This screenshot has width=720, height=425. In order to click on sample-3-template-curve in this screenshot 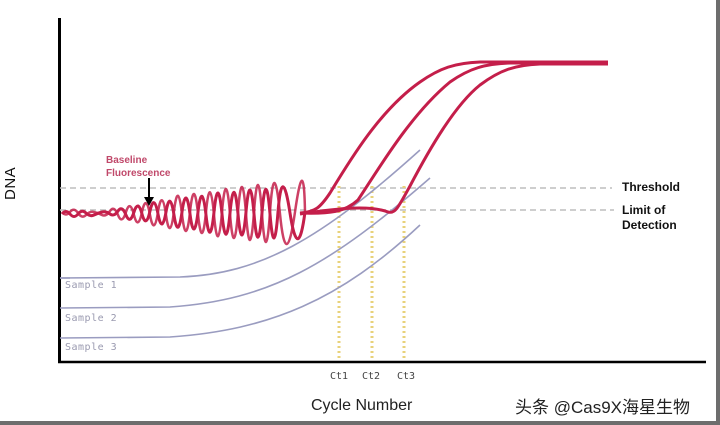, I will do `click(240, 281)`.